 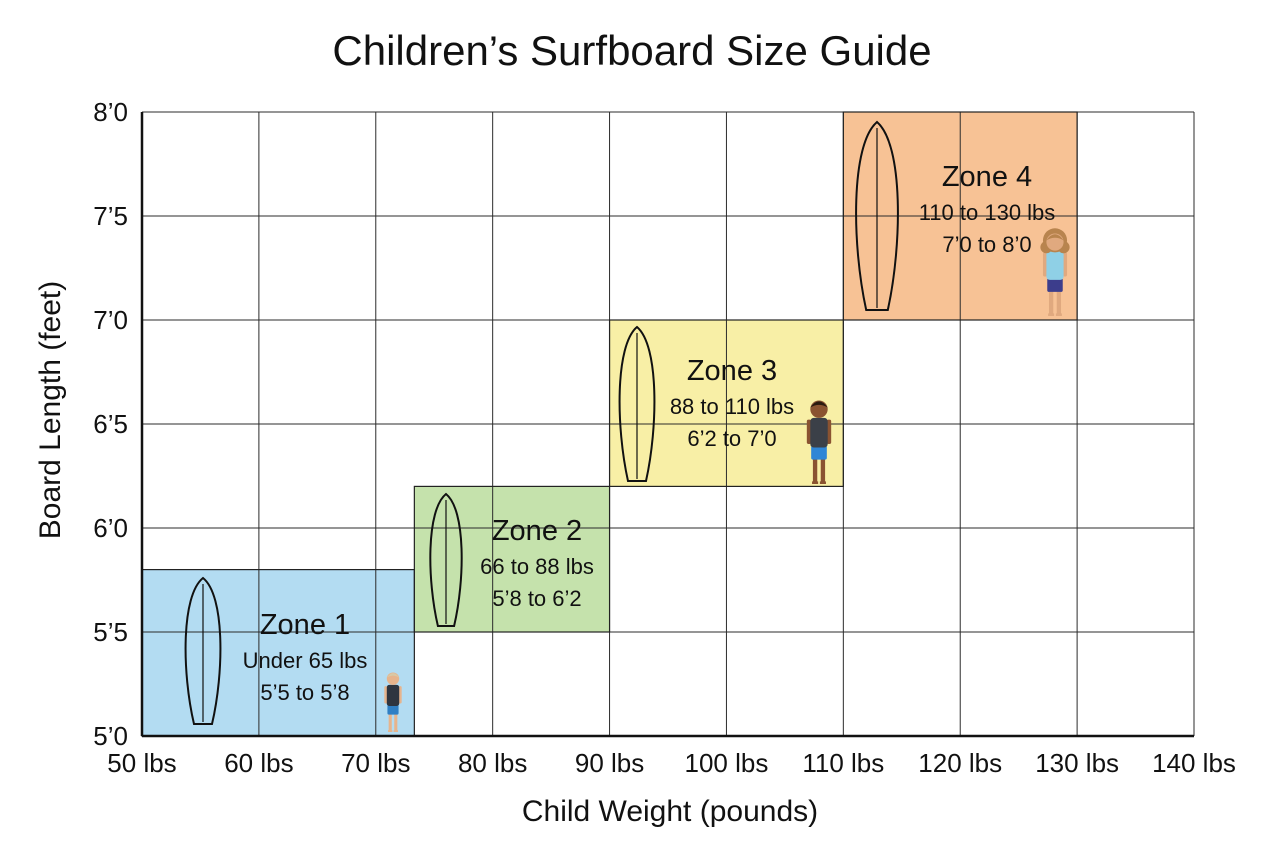 What do you see at coordinates (732, 371) in the screenshot?
I see `zone-3-name: Zone 3` at bounding box center [732, 371].